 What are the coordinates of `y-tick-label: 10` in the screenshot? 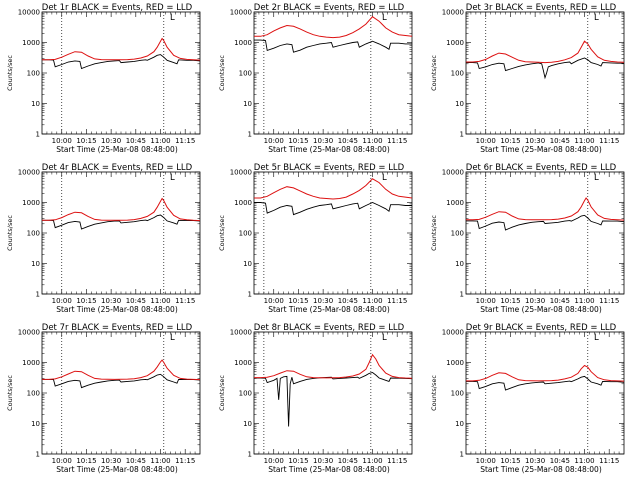 It's located at (35, 104).